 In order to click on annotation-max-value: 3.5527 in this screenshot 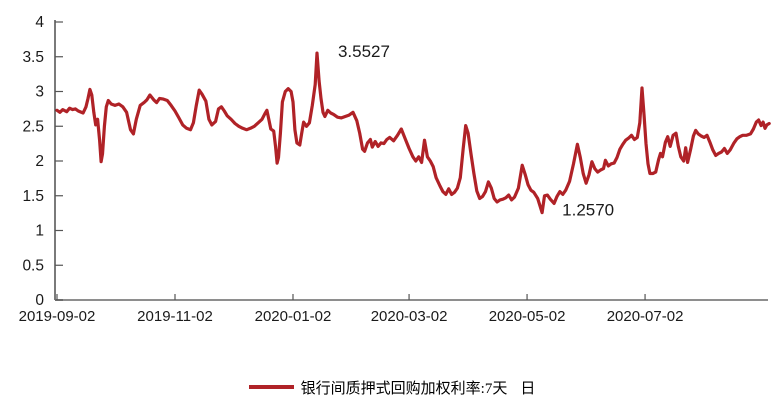, I will do `click(364, 51)`.